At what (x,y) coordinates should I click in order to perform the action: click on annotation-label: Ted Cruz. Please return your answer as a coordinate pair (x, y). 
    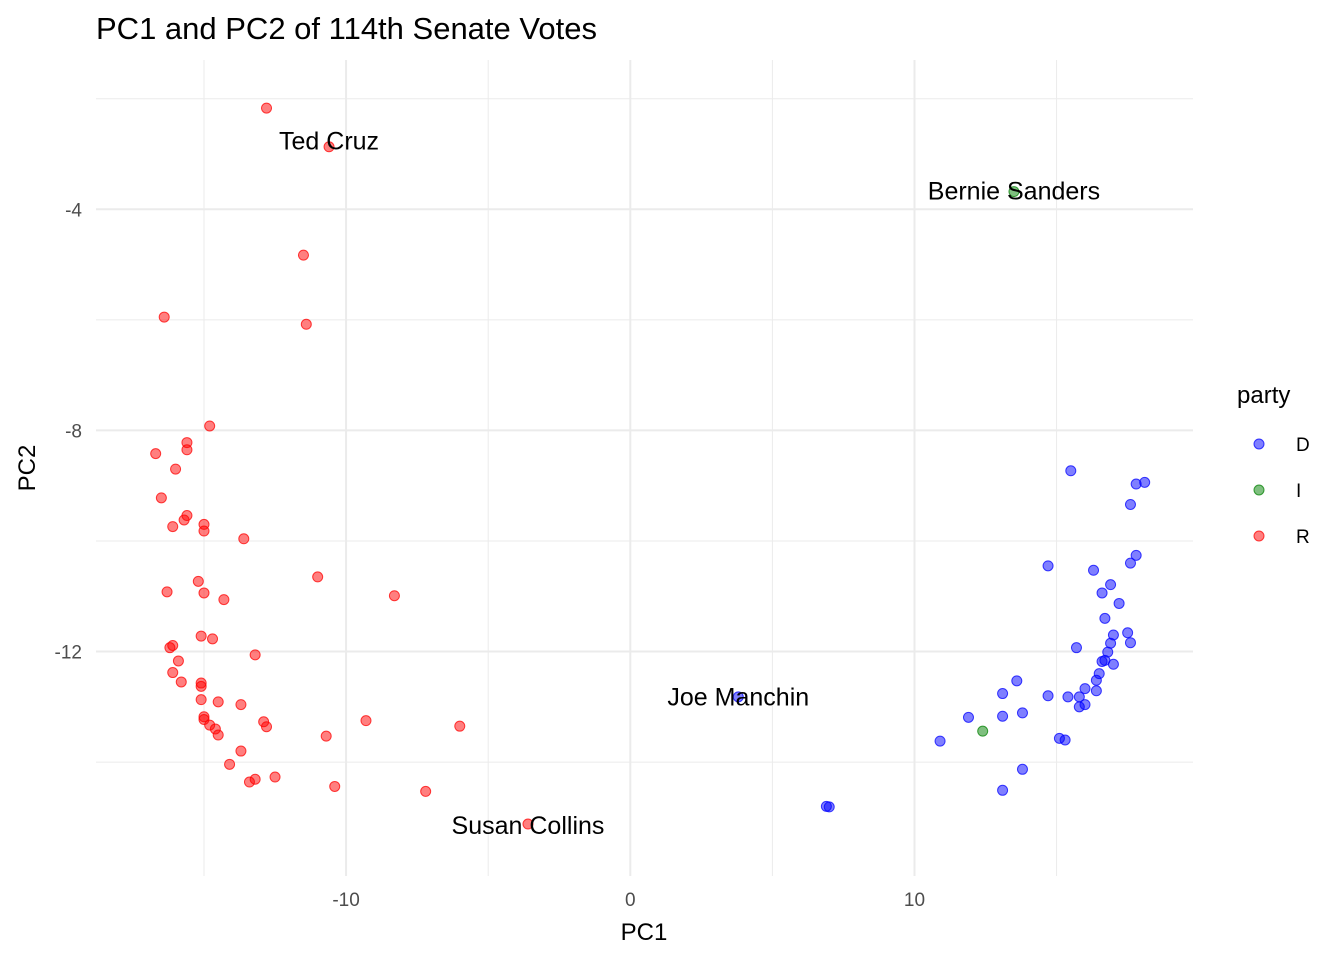
    Looking at the image, I should click on (329, 142).